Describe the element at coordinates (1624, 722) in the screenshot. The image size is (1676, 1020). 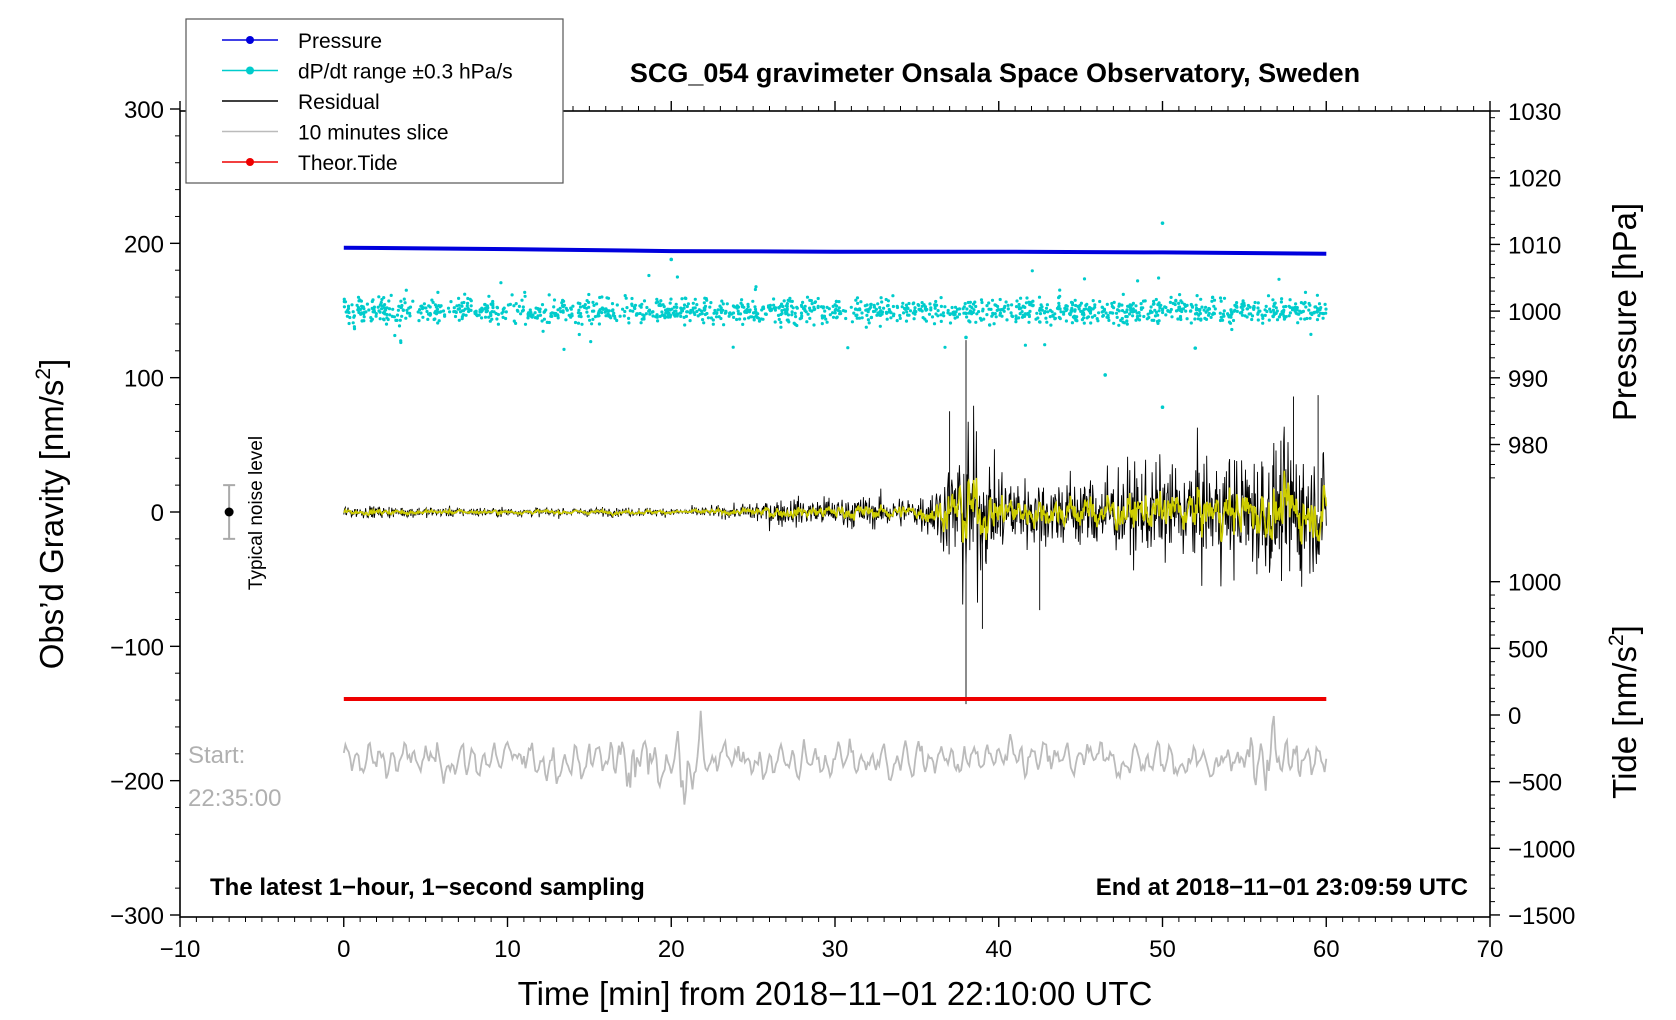
I see `tide-title-main: Tide [nm/s` at that location.